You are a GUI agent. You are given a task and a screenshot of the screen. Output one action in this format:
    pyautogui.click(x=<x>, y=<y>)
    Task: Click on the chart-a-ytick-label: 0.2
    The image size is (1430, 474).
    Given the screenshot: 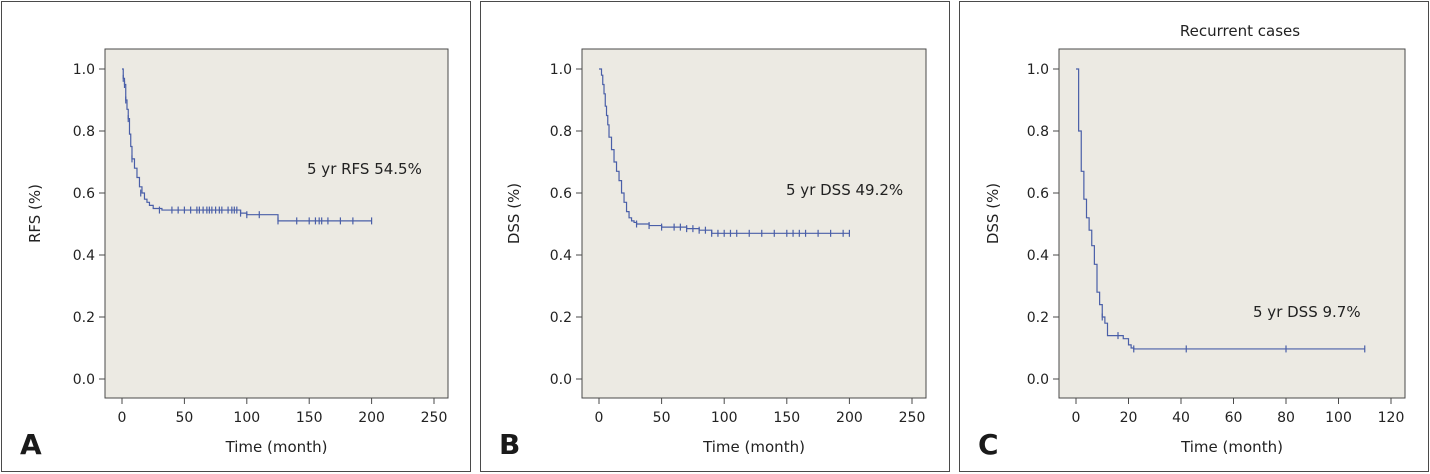 What is the action you would take?
    pyautogui.click(x=84, y=318)
    